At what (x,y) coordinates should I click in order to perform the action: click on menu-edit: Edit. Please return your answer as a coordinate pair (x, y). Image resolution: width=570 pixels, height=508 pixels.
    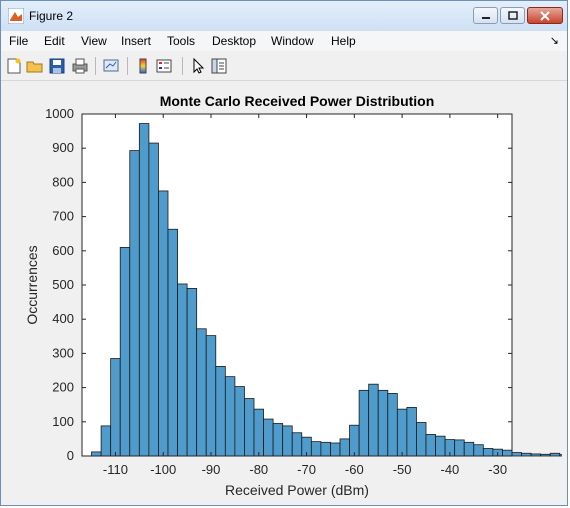
    Looking at the image, I should click on (54, 41).